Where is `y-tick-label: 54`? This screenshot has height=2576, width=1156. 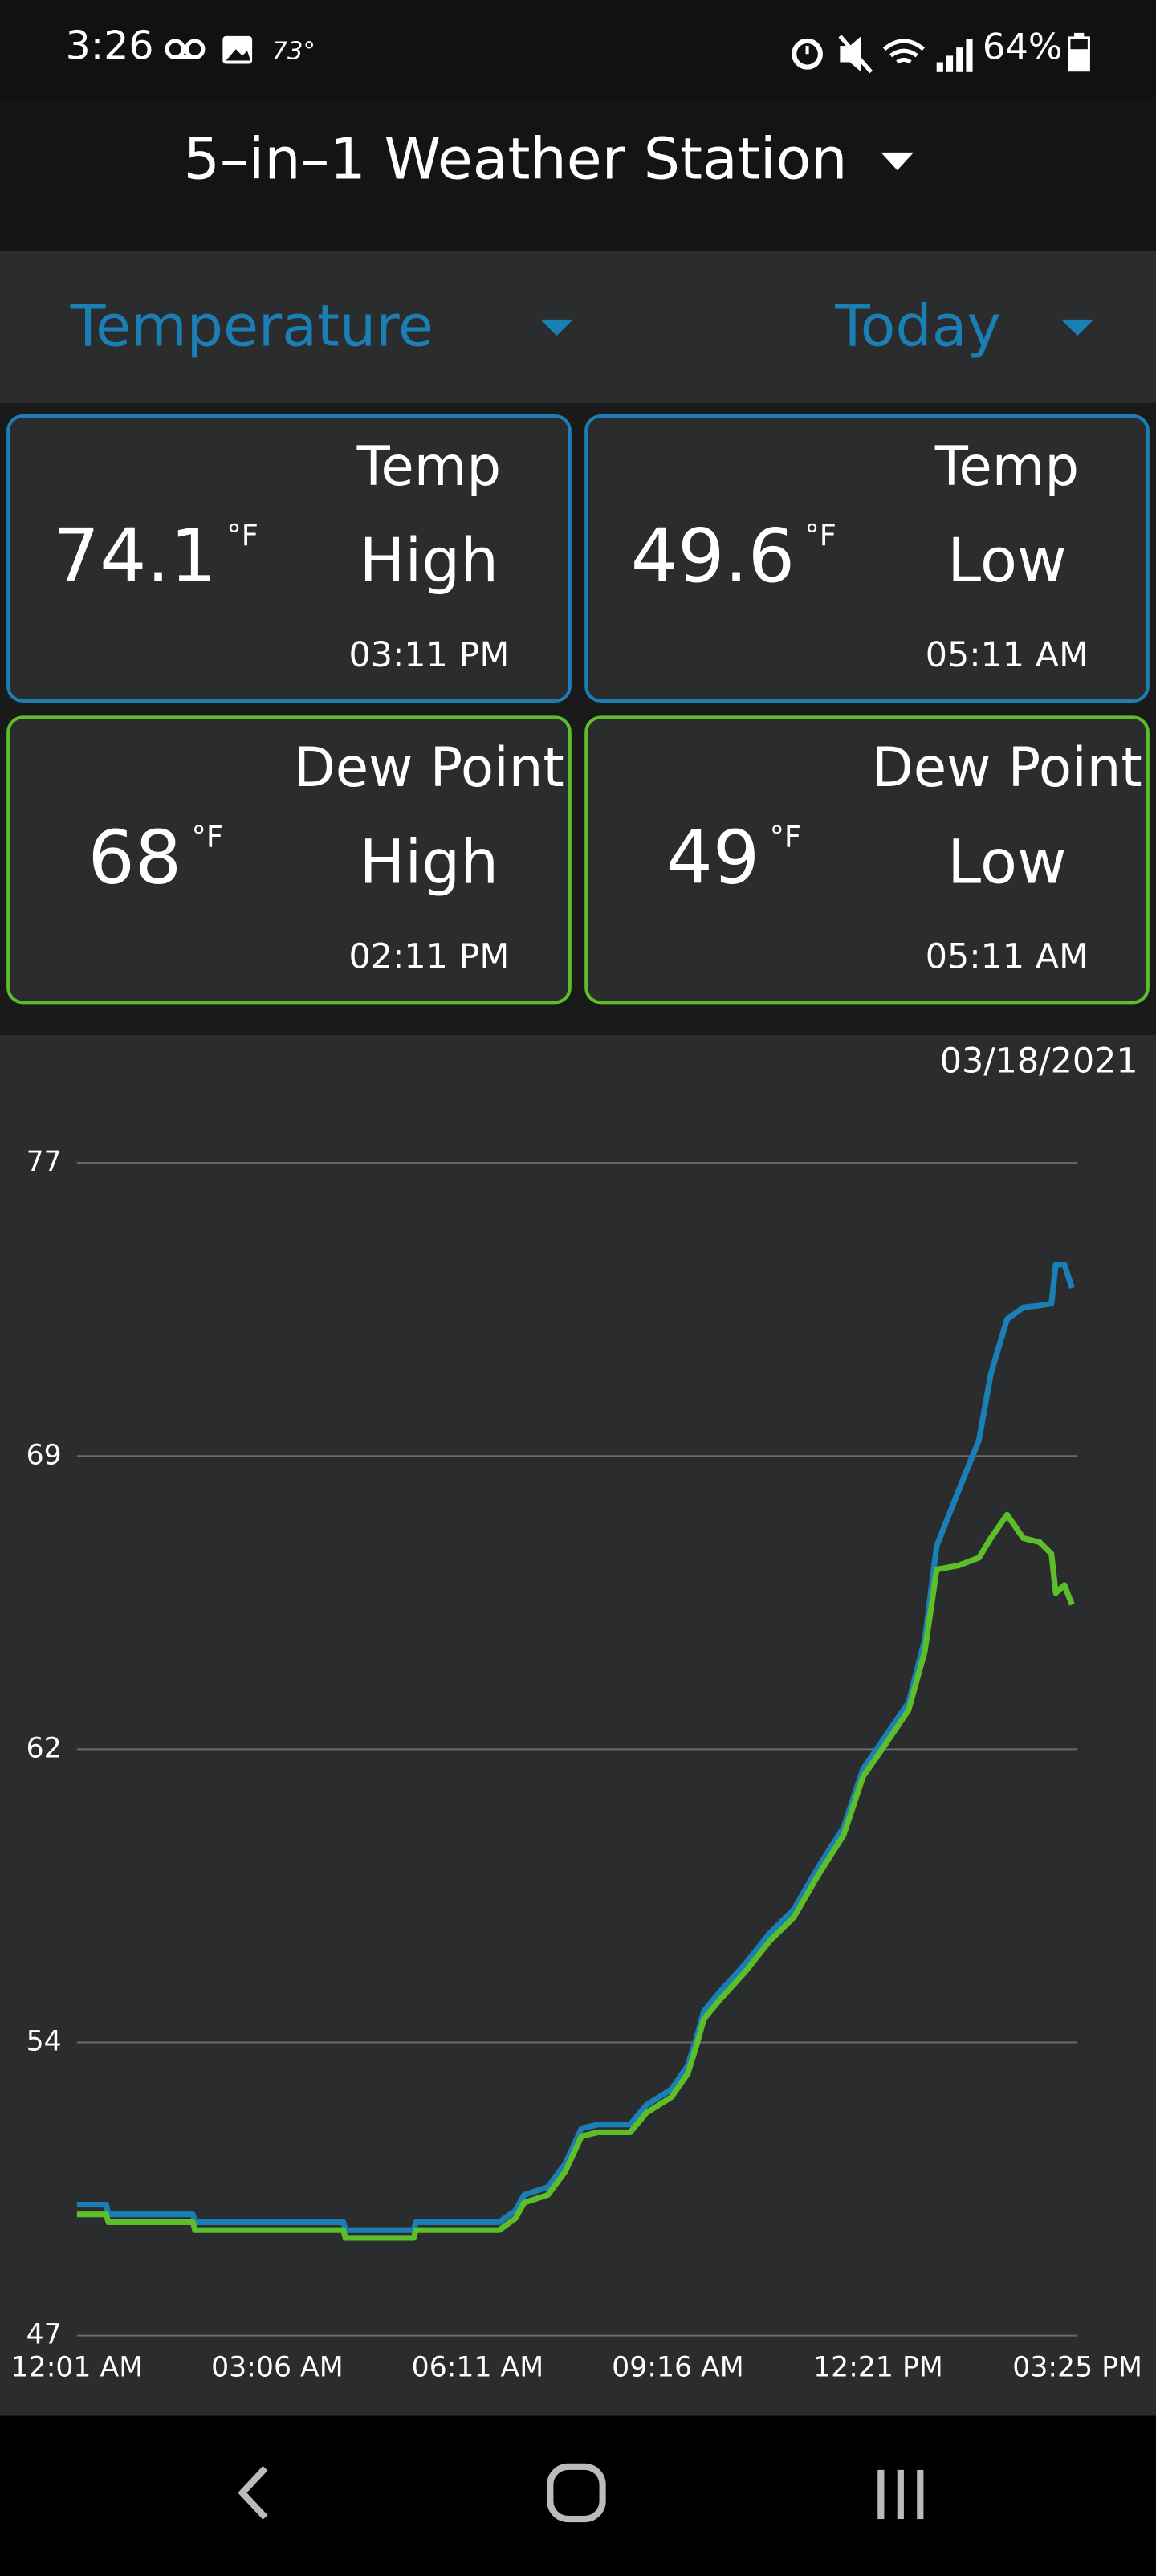 y-tick-label: 54 is located at coordinates (44, 2042).